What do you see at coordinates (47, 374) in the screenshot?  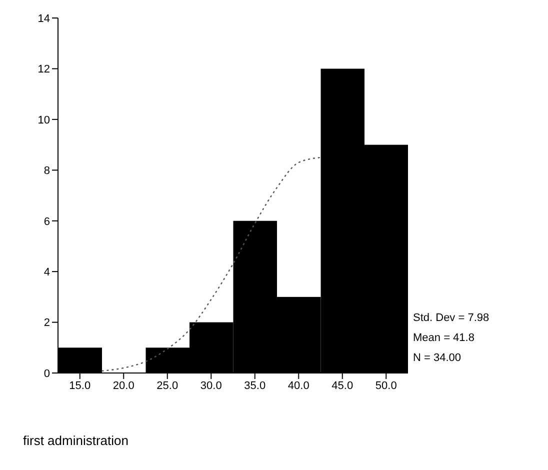 I see `y-tick-label: 0` at bounding box center [47, 374].